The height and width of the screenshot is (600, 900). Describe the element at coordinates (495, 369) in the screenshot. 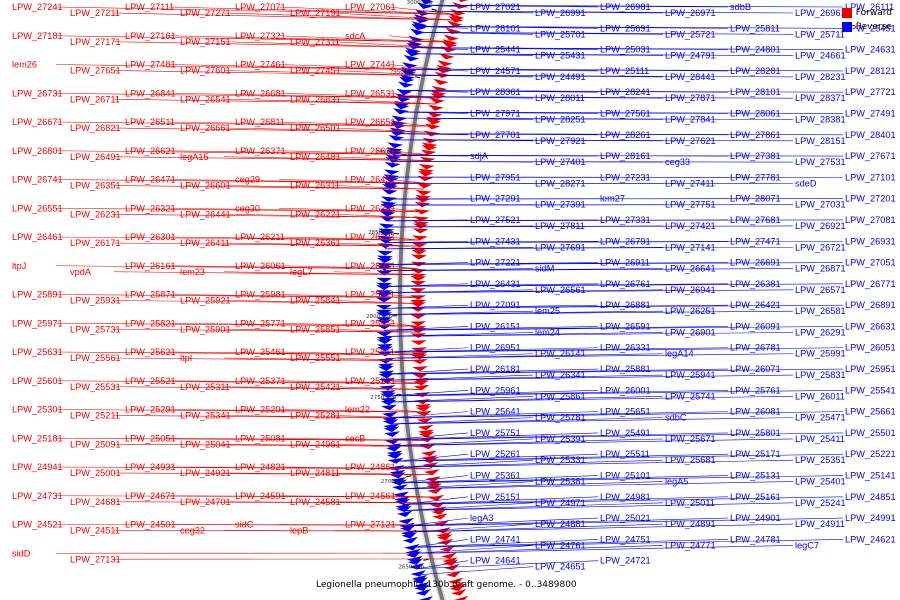

I see `reverse-gene-label: LPW_26181` at that location.